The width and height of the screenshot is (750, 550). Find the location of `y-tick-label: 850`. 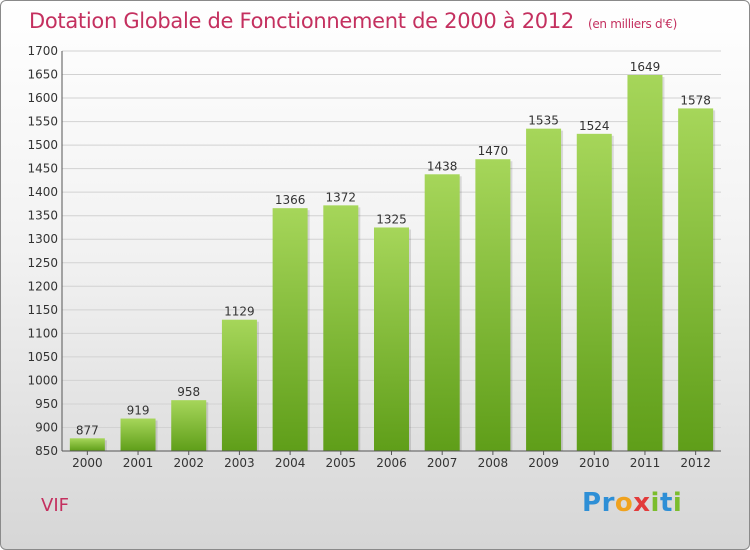

y-tick-label: 850 is located at coordinates (46, 451).